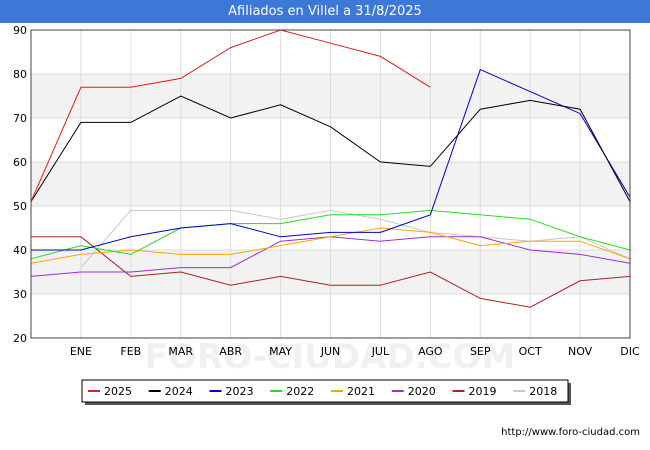 The width and height of the screenshot is (650, 450). Describe the element at coordinates (543, 391) in the screenshot. I see `legend-label-2018: 2018` at that location.